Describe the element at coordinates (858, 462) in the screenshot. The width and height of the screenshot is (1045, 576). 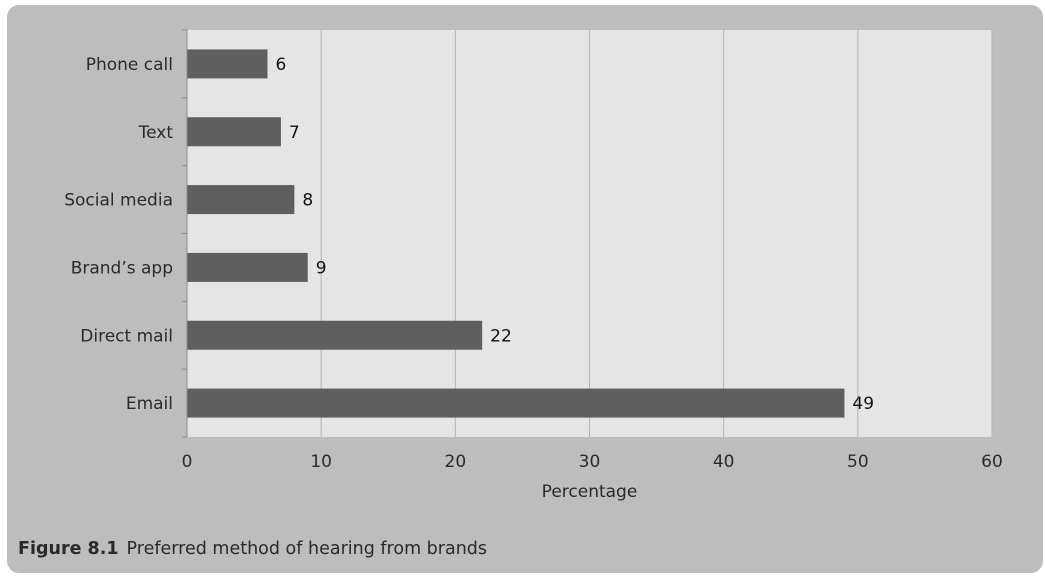
I see `x-tick-label: 50` at that location.